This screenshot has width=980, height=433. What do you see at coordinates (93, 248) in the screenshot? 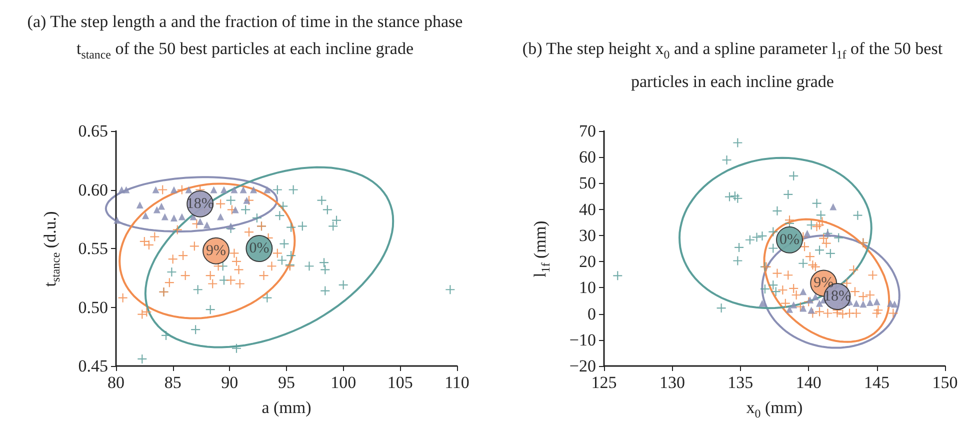
I see `y-tick-label: 0.55` at bounding box center [93, 248].